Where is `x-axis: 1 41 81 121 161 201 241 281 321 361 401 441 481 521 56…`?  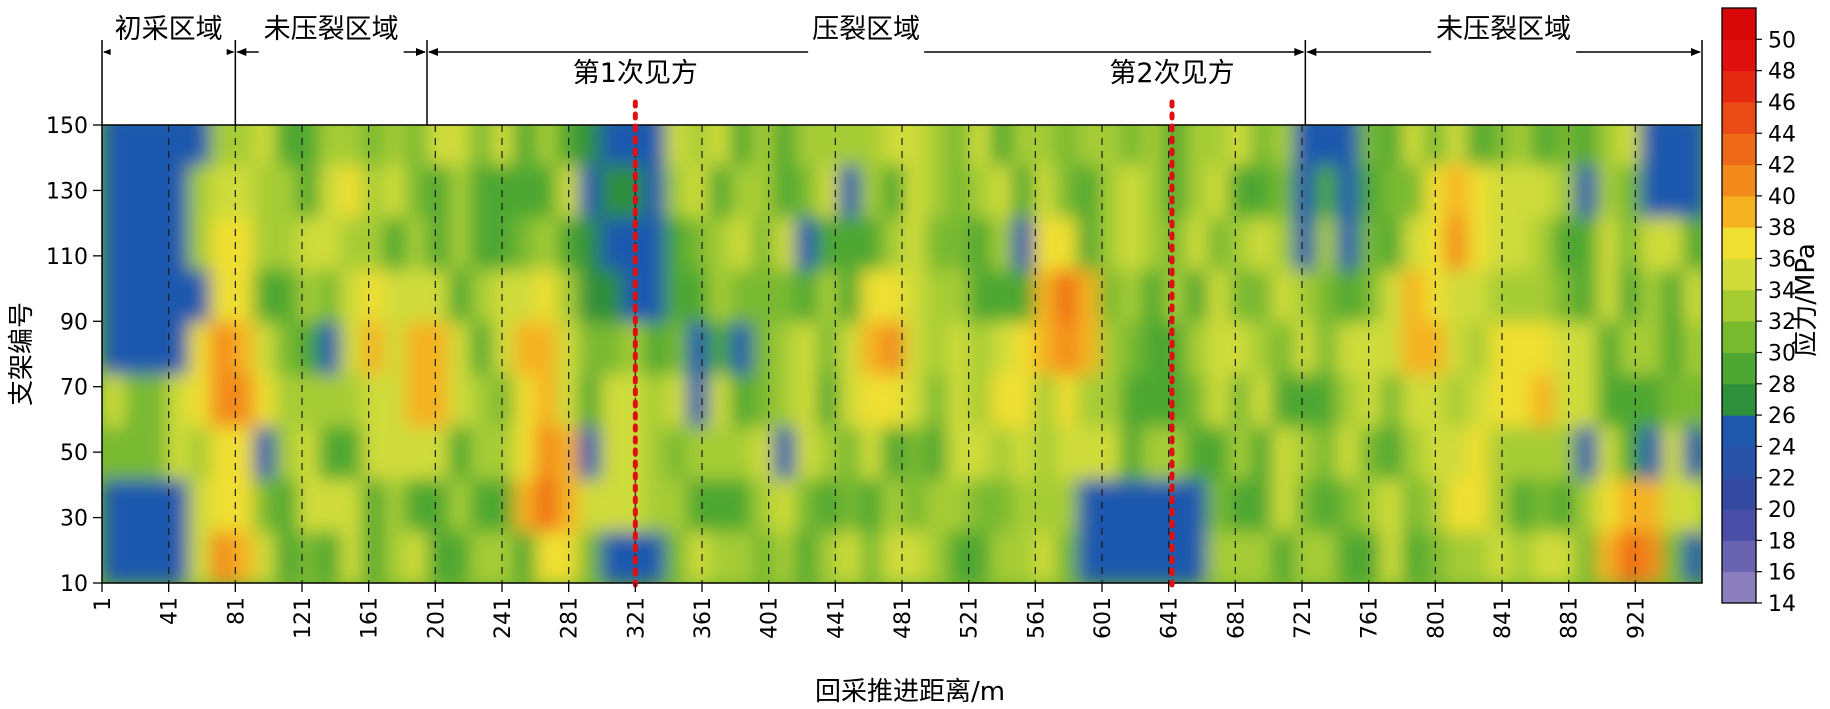
x-axis: 1 41 81 121 161 201 241 281 321 361 401 441 481 521 56… is located at coordinates (870, 611).